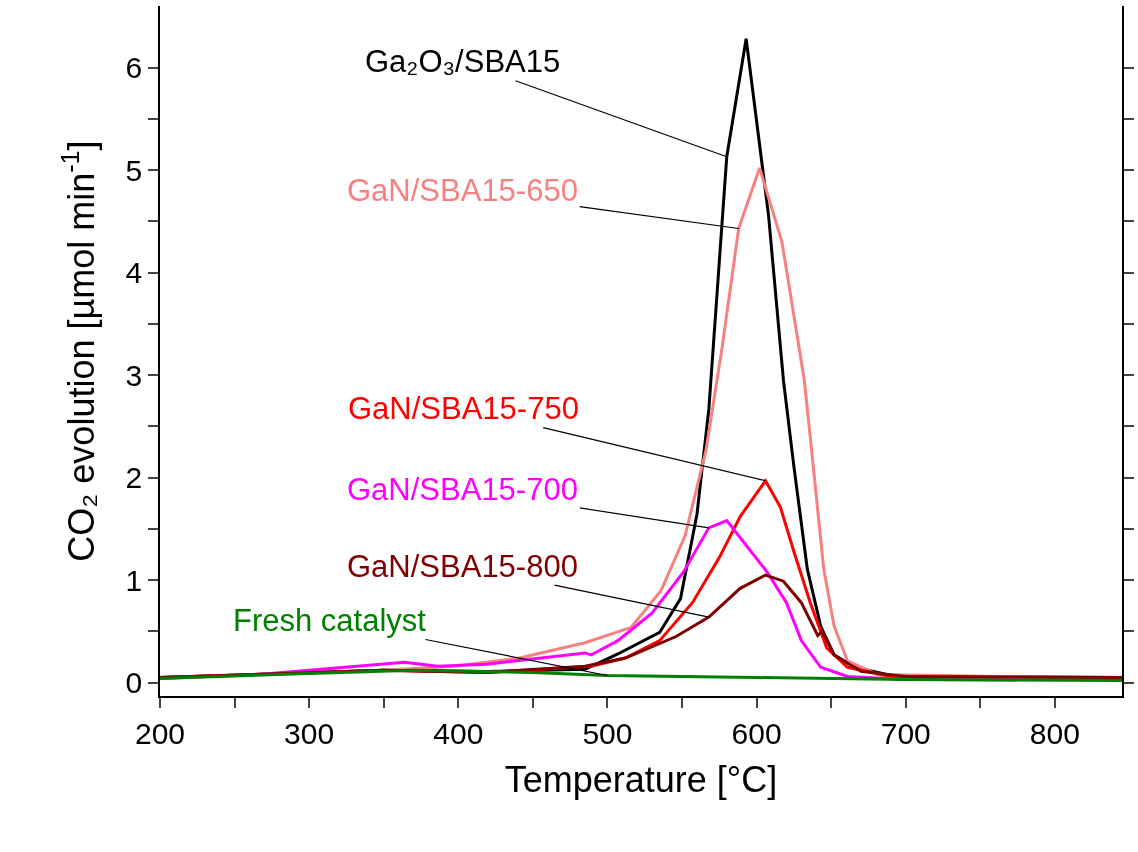  What do you see at coordinates (463, 408) in the screenshot?
I see `text: GaN/SBA15-750` at bounding box center [463, 408].